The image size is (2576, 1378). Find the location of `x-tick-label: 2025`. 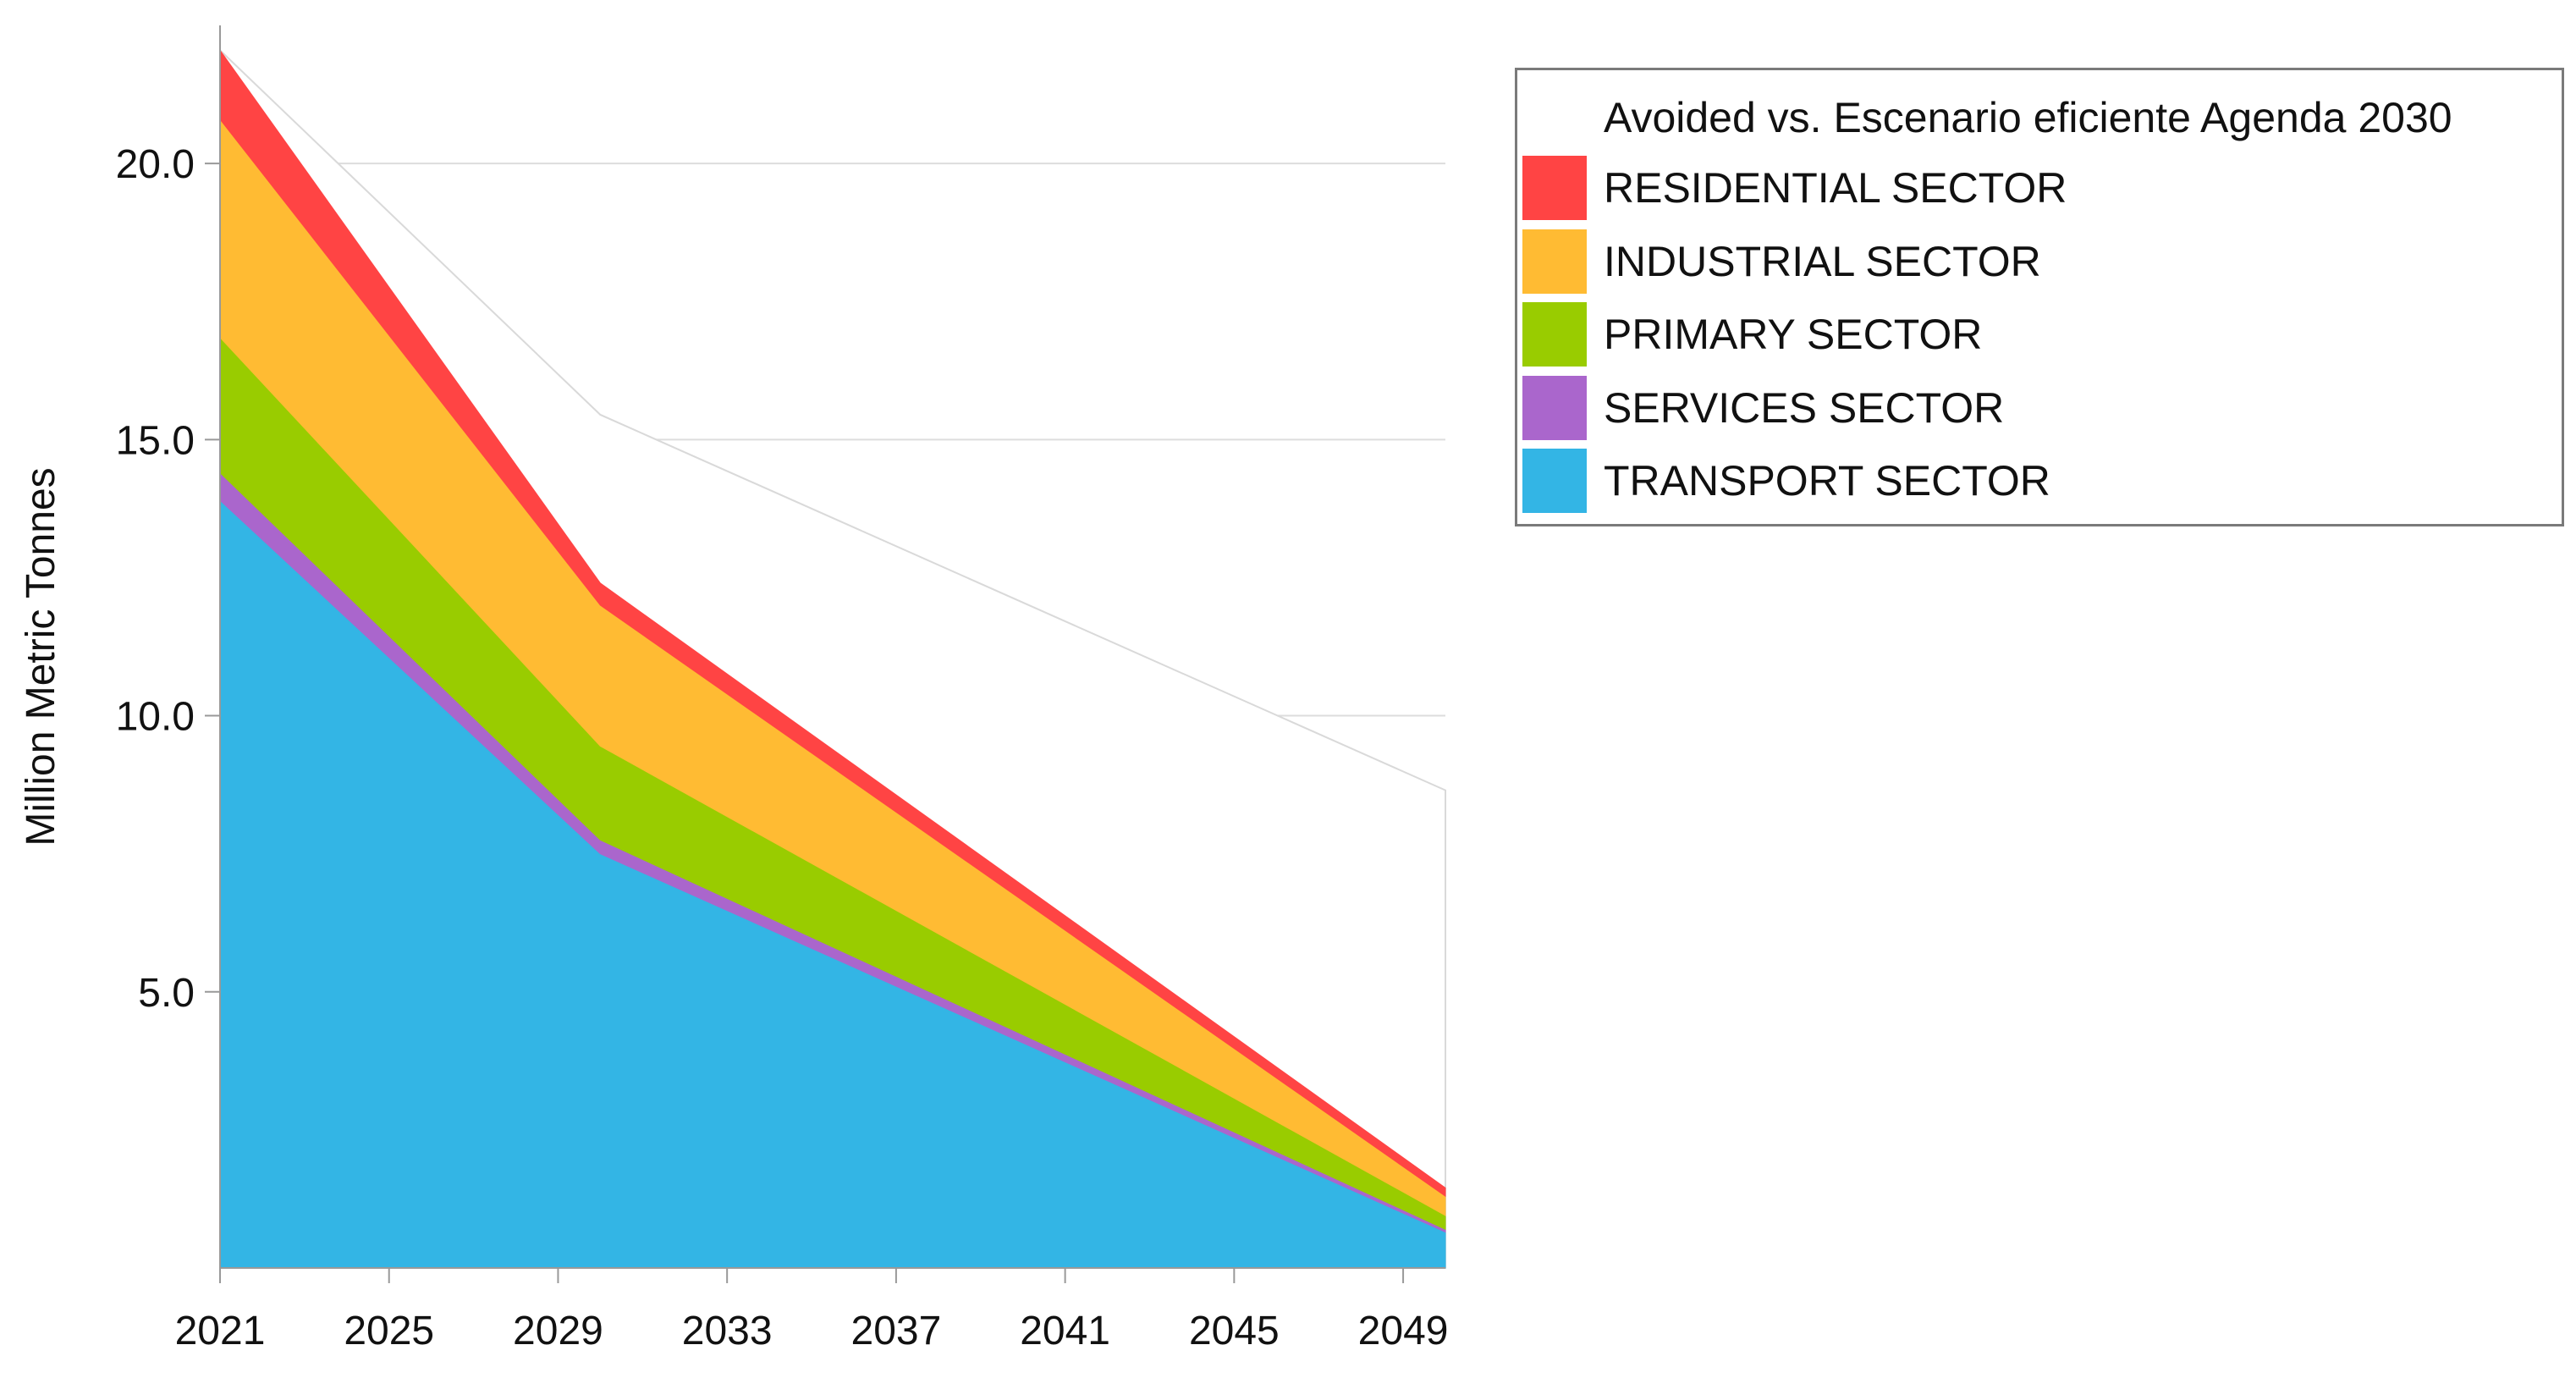

x-tick-label: 2025 is located at coordinates (389, 1331).